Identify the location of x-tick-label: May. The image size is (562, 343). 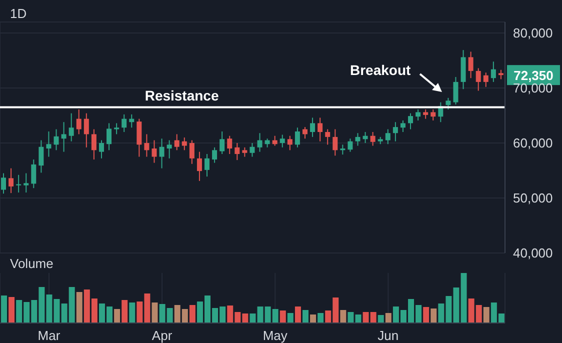
(275, 335).